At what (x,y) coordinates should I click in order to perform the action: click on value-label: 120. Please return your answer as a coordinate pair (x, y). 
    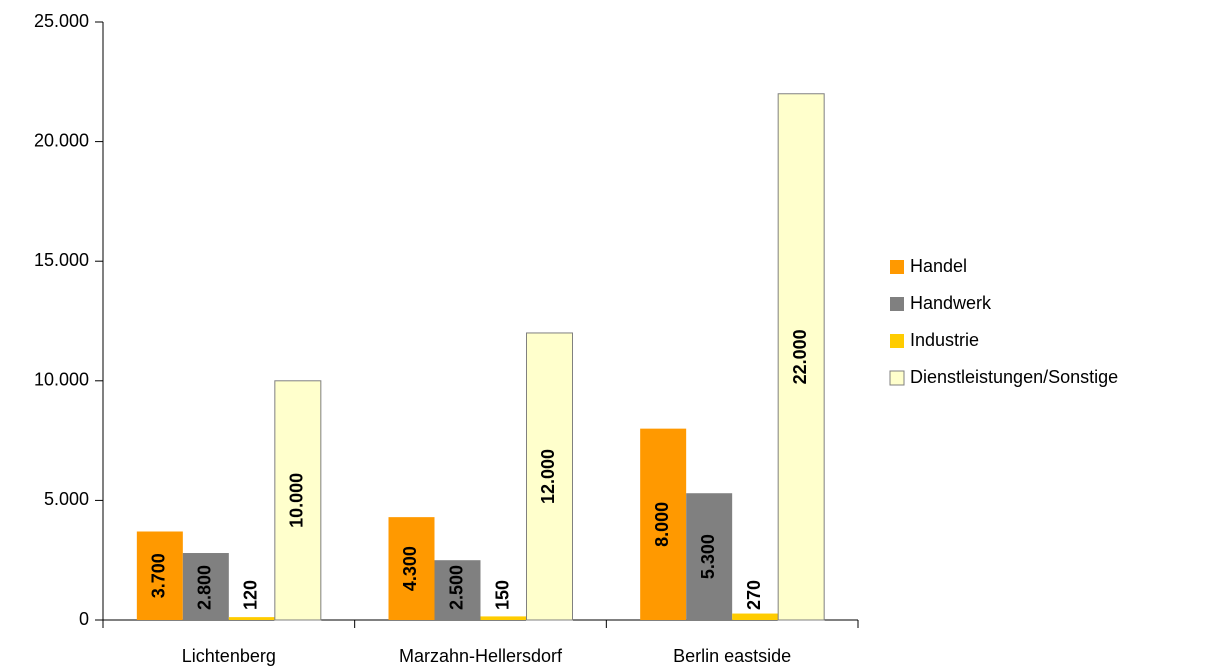
    Looking at the image, I should click on (251, 595).